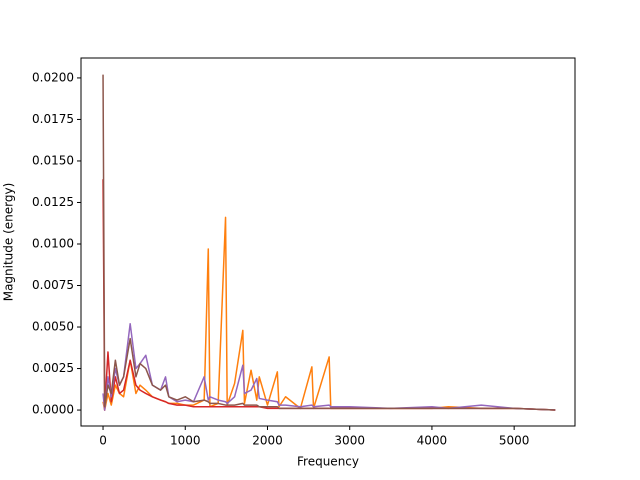 The width and height of the screenshot is (640, 480). I want to click on y-tick-label: 0.0175, so click(53, 119).